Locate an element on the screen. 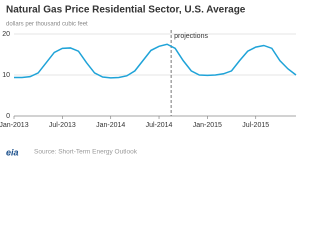 Image resolution: width=320 pixels, height=240 pixels. chart-subtitle: dollars per thousand cubic feet is located at coordinates (47, 25).